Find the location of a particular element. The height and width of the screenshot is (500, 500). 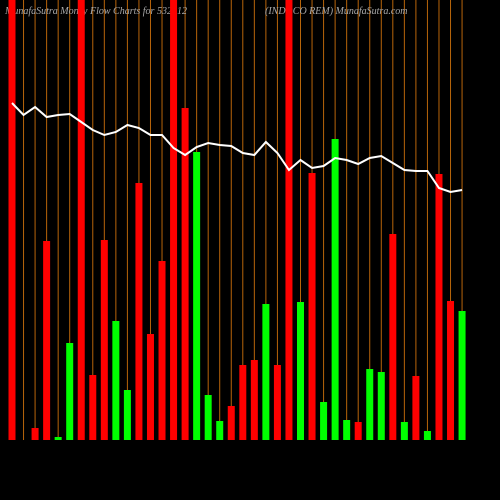

chart-title: MunafaSutra Money Flow Charts for 532612 is located at coordinates (95, 11).